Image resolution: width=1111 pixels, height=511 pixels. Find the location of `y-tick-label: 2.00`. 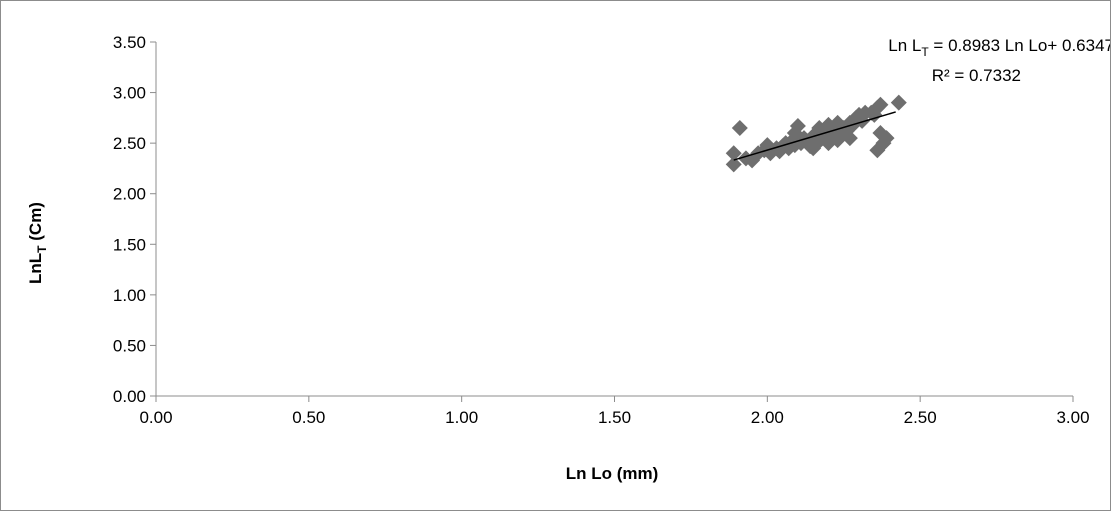

y-tick-label: 2.00 is located at coordinates (129, 194).